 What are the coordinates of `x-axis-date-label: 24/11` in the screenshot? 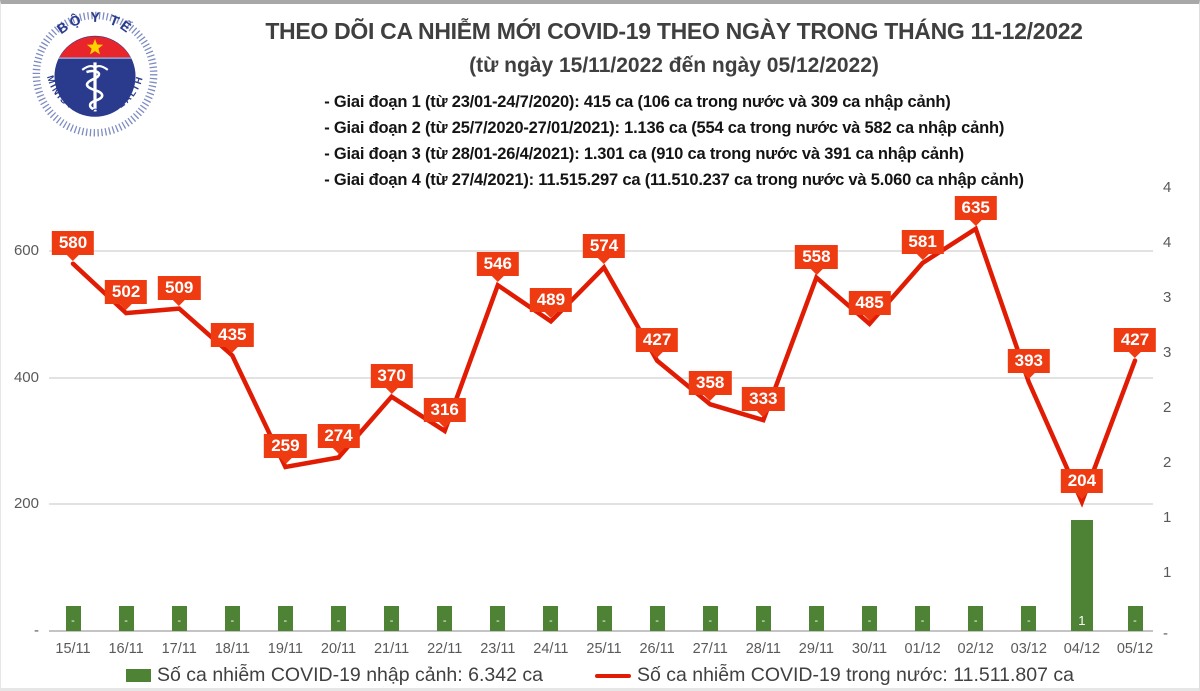 It's located at (551, 649).